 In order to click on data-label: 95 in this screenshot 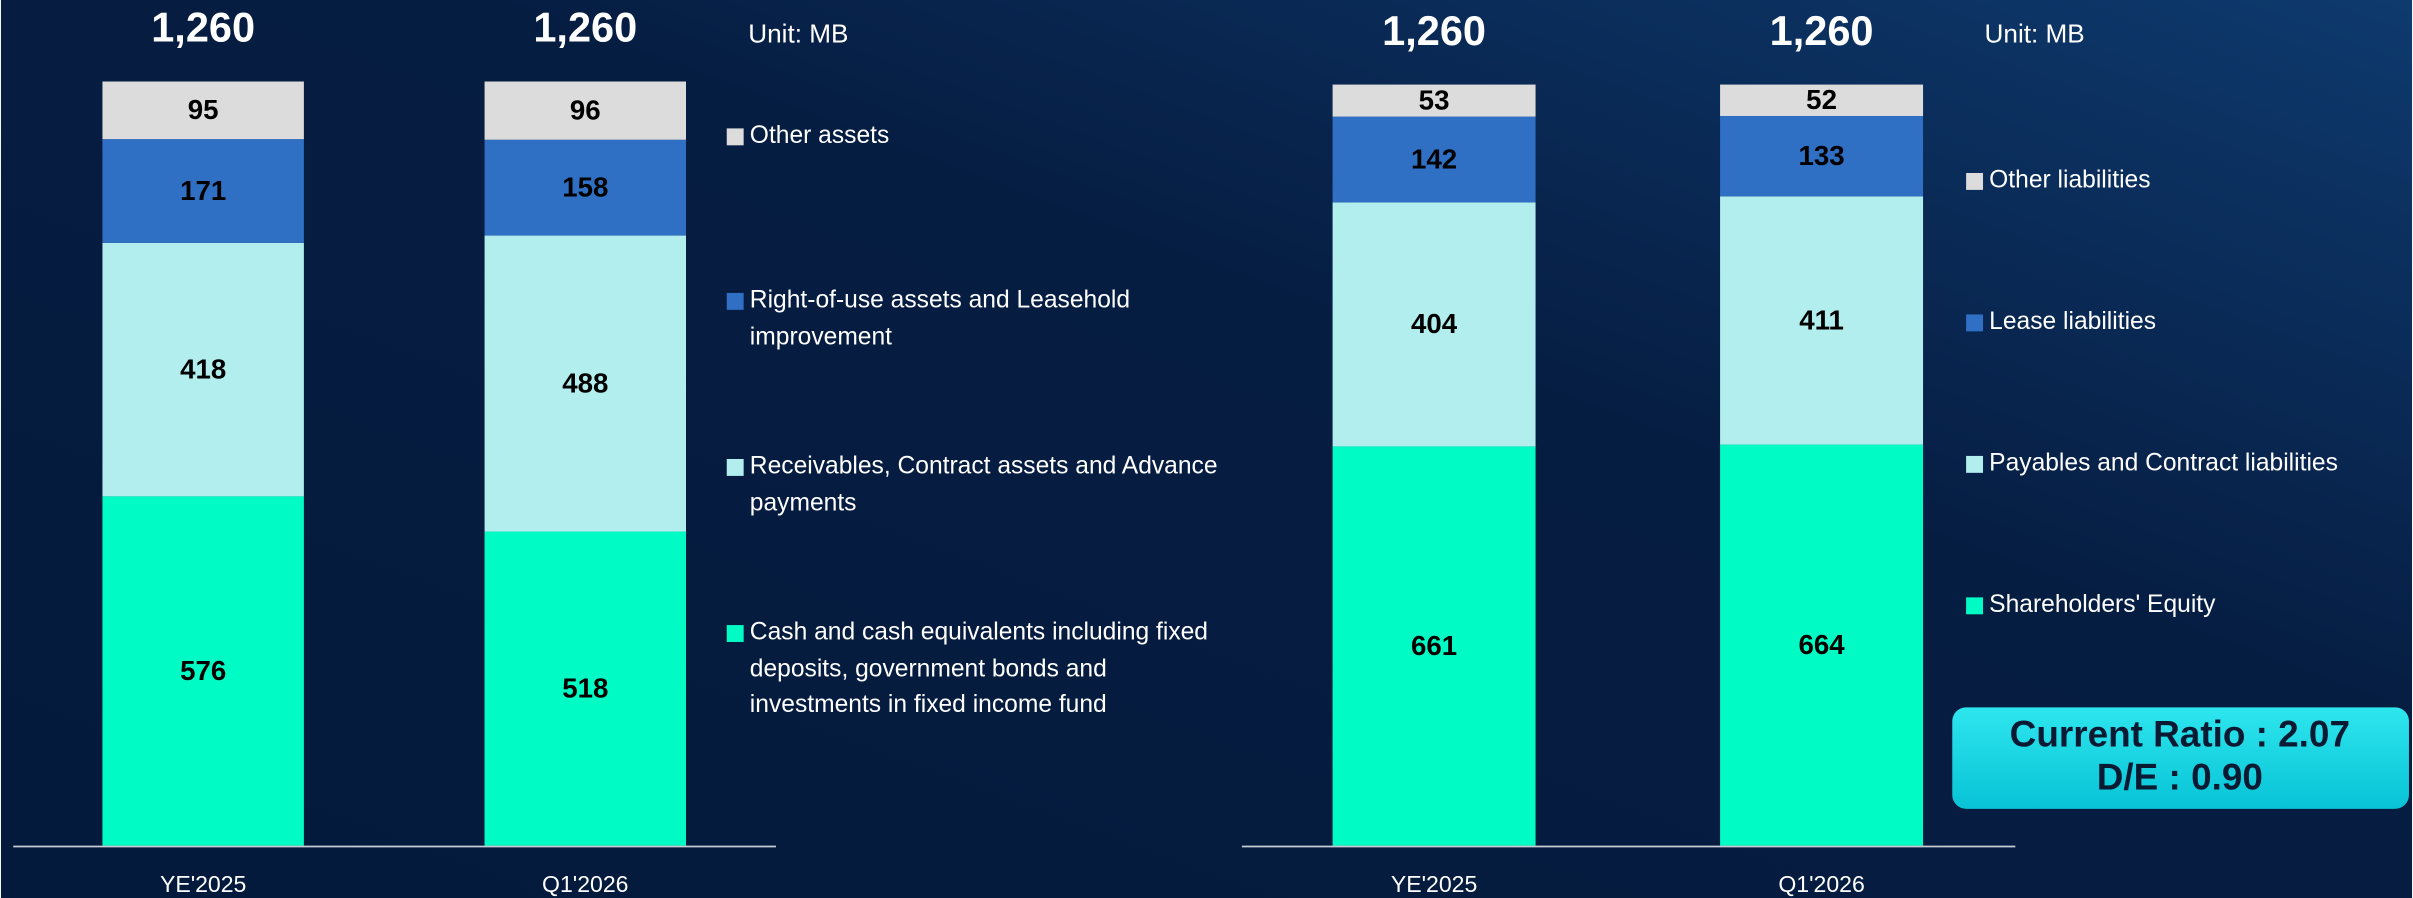, I will do `click(203, 109)`.